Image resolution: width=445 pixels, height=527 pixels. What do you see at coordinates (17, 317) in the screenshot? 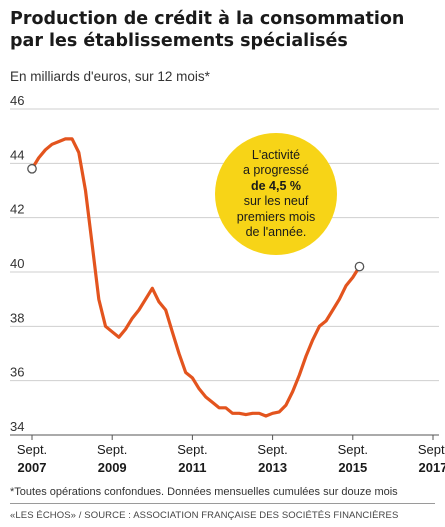
I see `y-tick-label: 38` at bounding box center [17, 317].